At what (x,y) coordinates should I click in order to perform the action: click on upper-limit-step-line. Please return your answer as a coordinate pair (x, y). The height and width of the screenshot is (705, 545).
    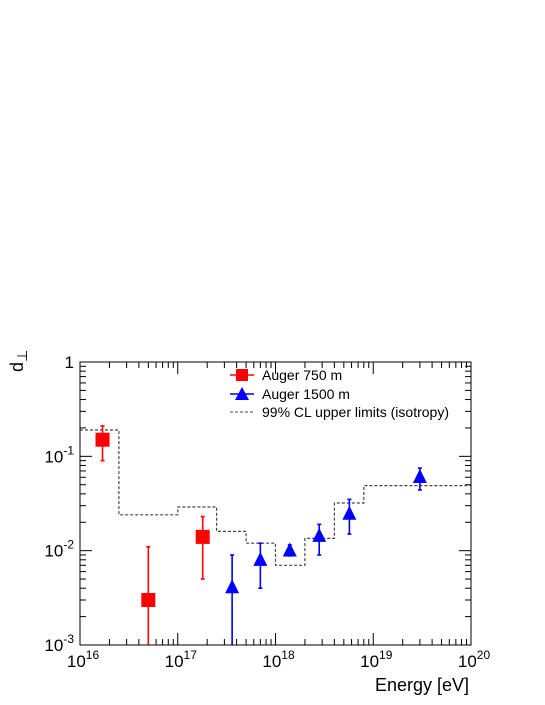
    Looking at the image, I should click on (275, 497).